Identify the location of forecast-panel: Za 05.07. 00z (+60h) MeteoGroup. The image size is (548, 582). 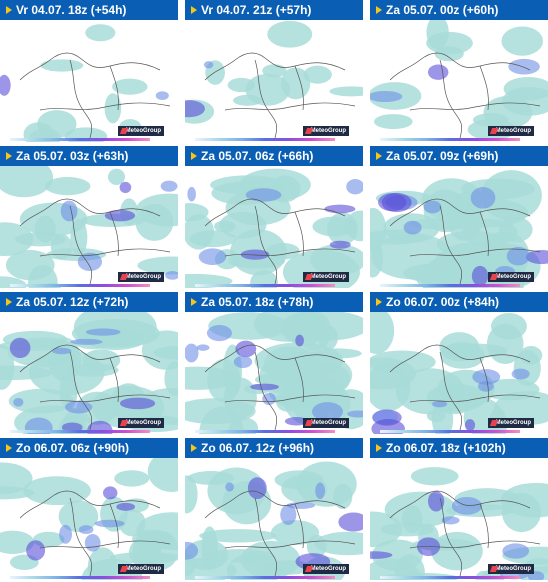
(459, 71).